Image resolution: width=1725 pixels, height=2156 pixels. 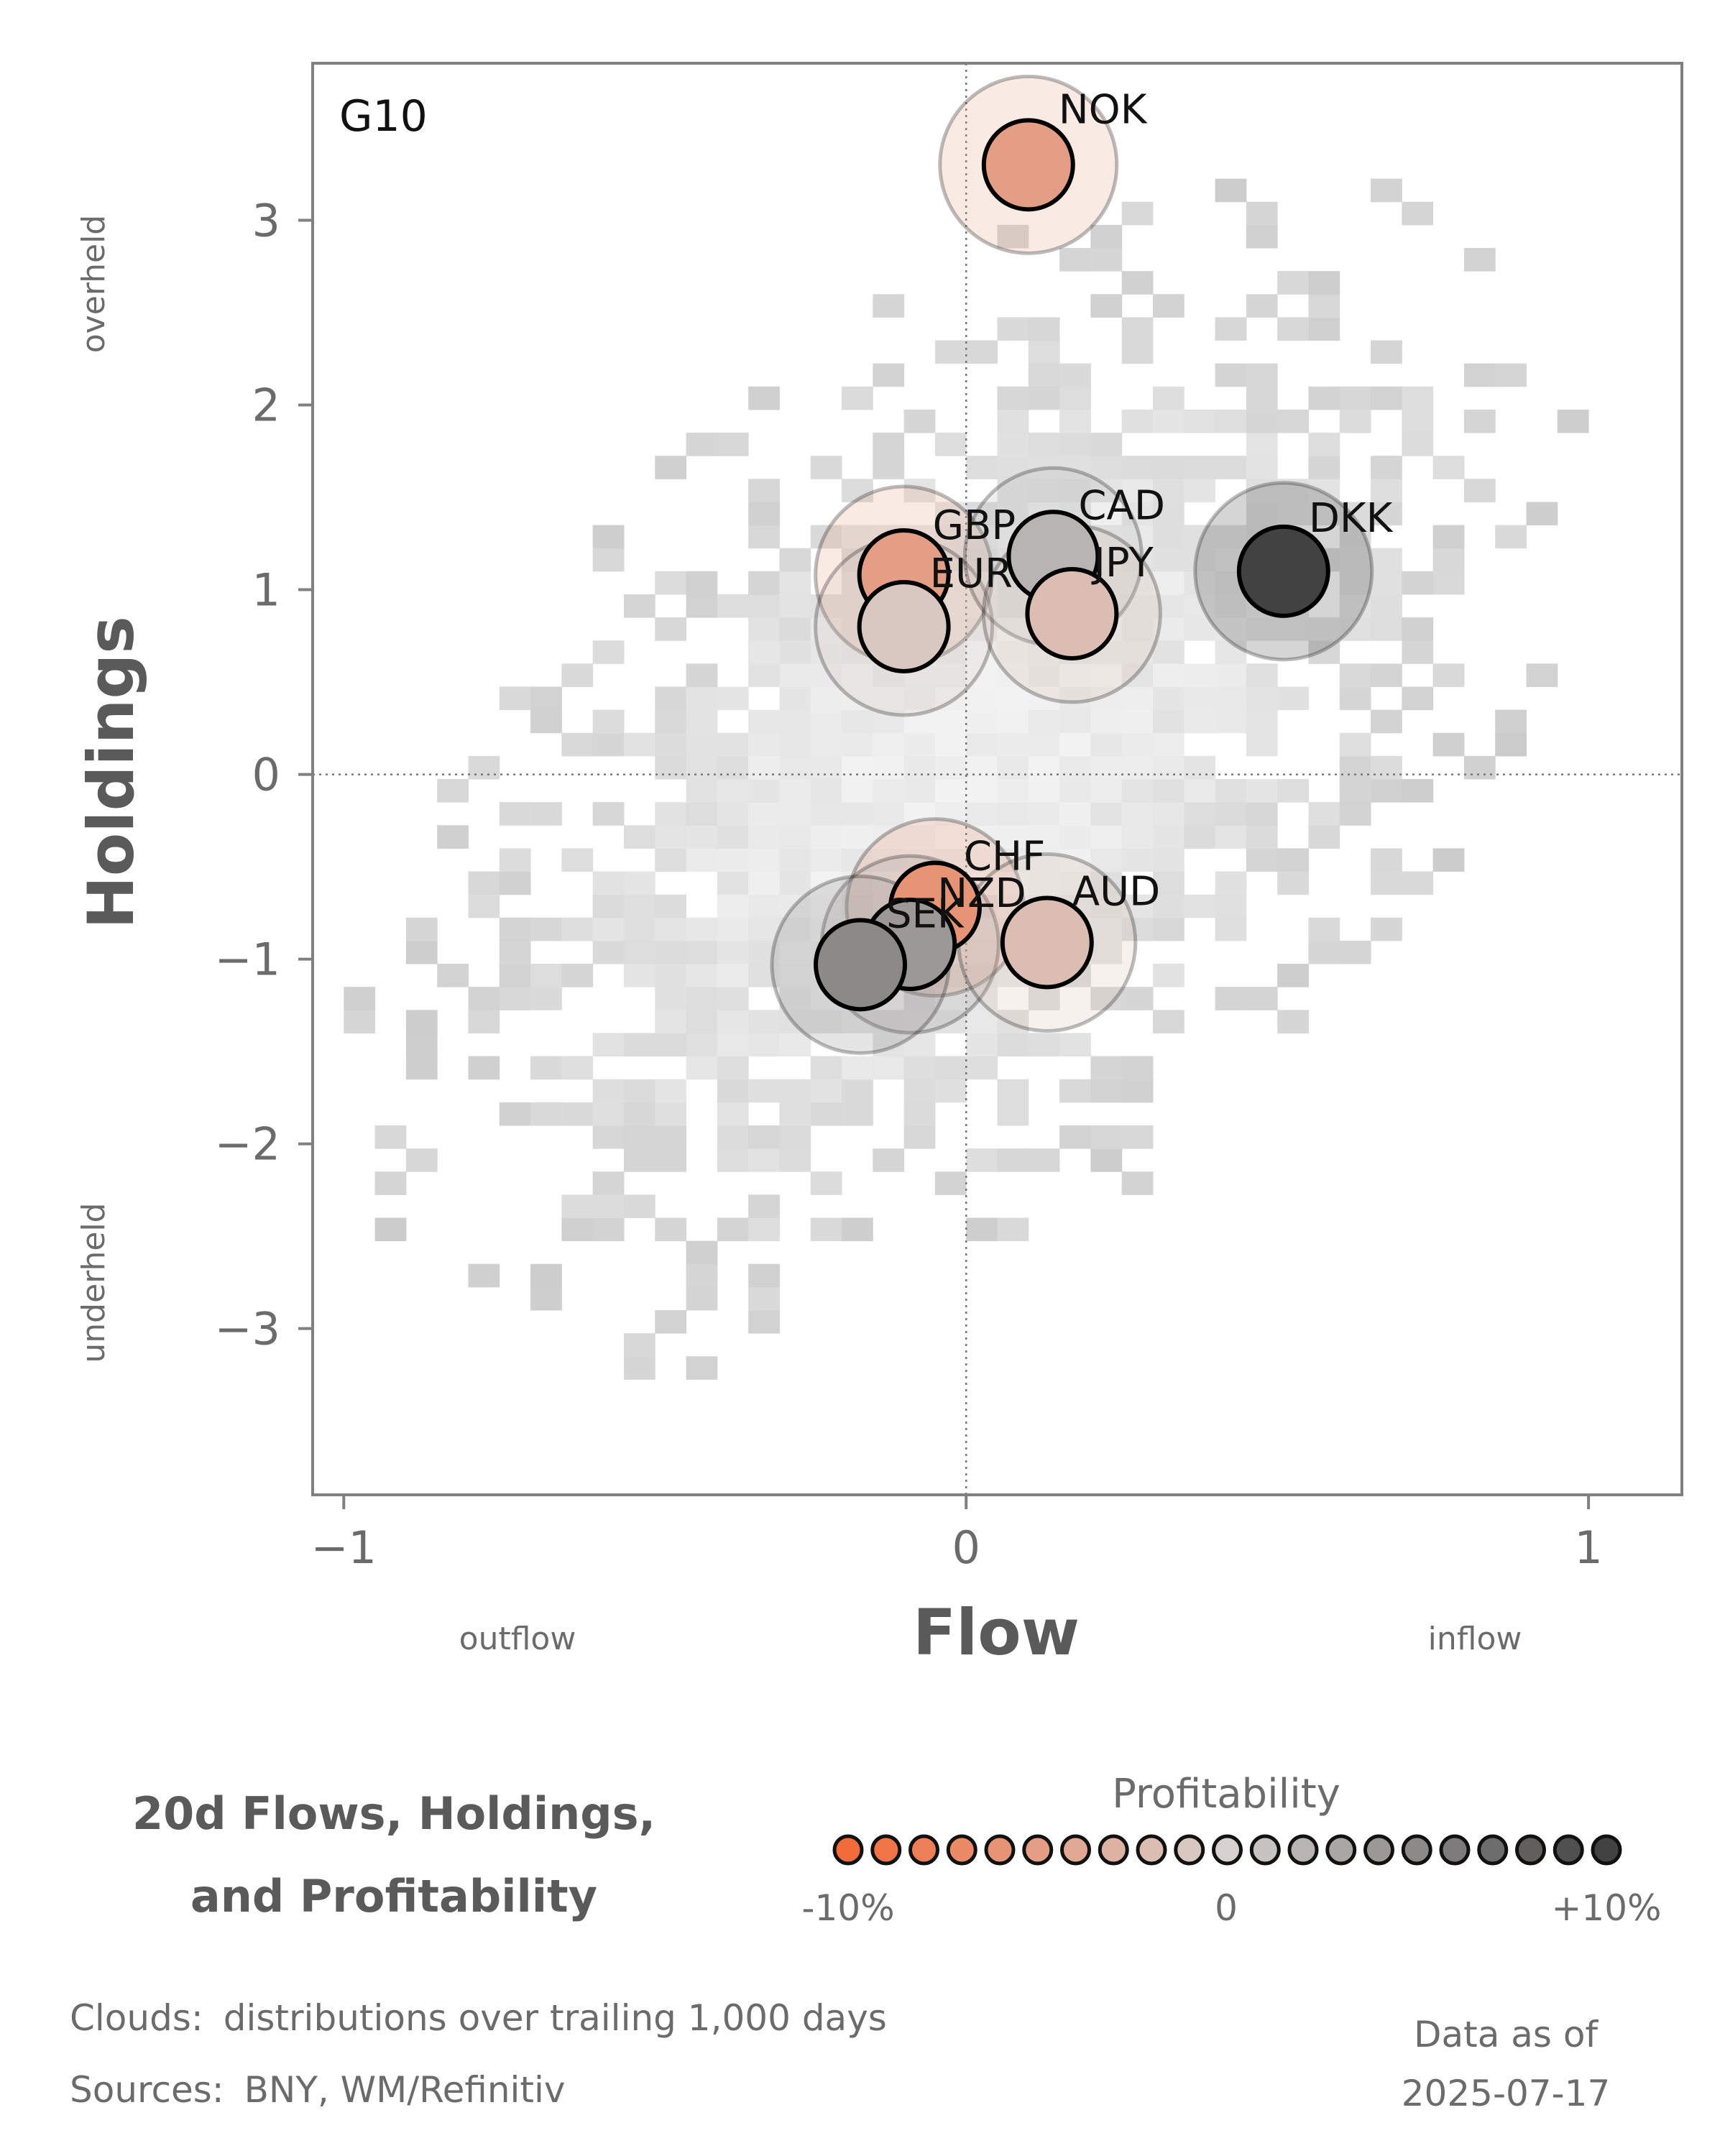 What do you see at coordinates (1072, 565) in the screenshot?
I see `points` at bounding box center [1072, 565].